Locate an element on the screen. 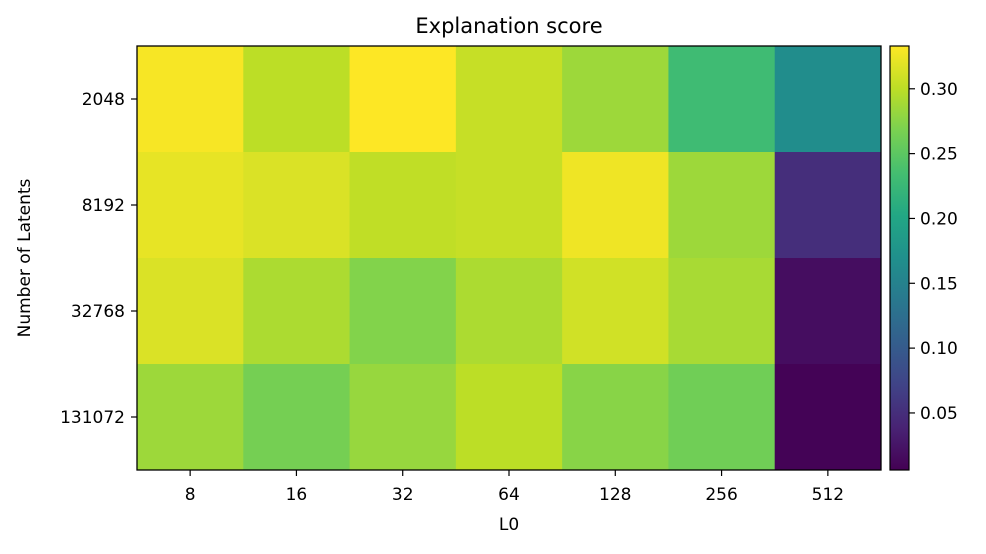 Image resolution: width=986 pixels, height=554 pixels. x-tick-label: 128 is located at coordinates (615, 495).